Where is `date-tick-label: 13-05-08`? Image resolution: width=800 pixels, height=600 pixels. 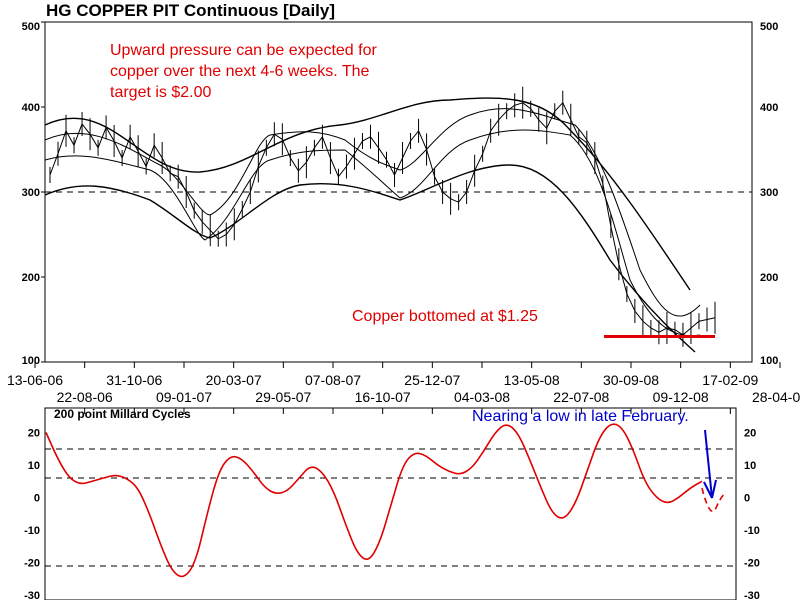
date-tick-label: 13-05-08 is located at coordinates (532, 380).